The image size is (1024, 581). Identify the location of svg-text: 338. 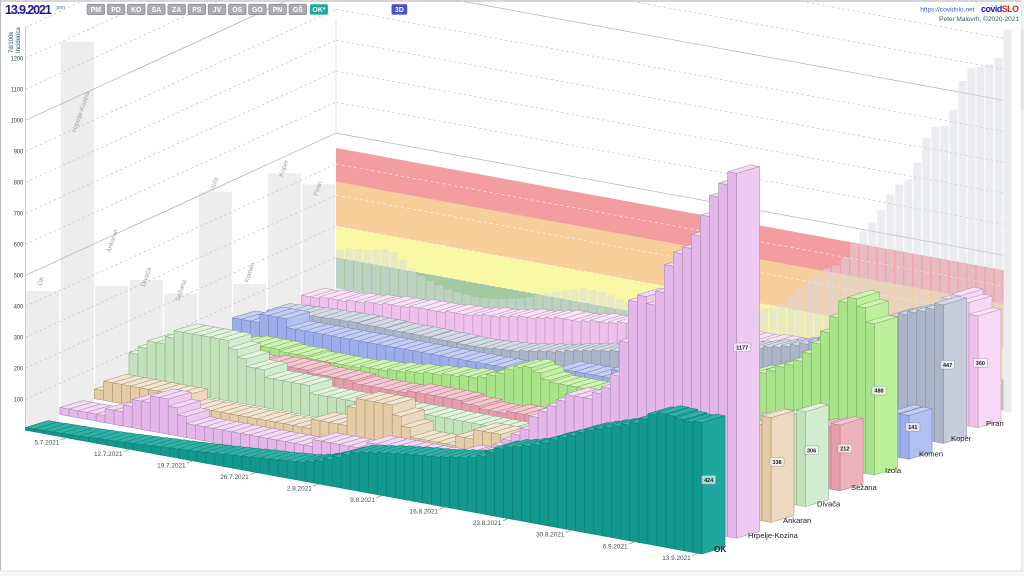
(776, 463).